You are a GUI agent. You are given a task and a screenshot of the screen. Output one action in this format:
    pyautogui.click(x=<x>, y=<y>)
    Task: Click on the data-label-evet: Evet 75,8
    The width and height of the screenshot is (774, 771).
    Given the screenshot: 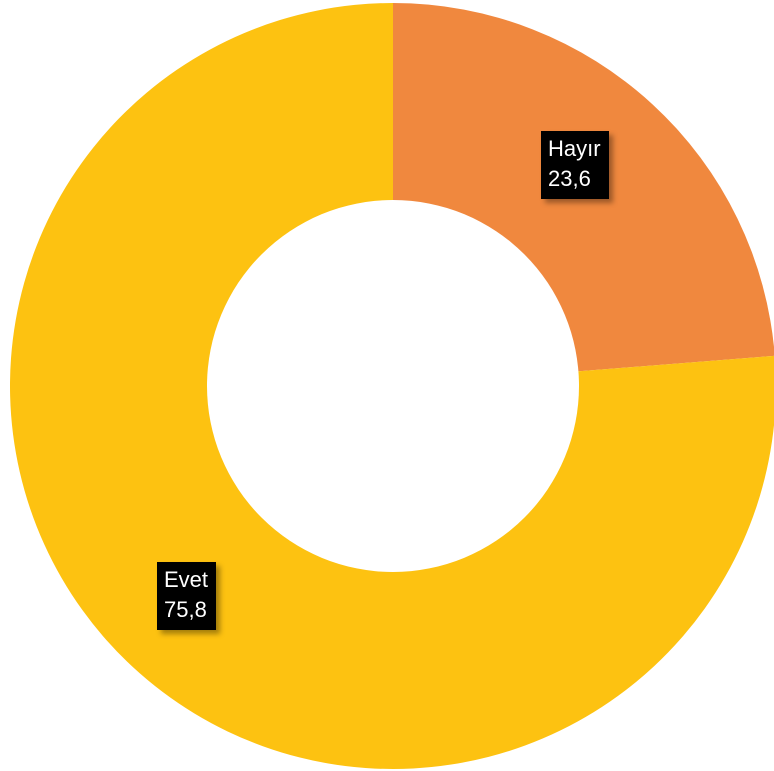 What is the action you would take?
    pyautogui.click(x=187, y=596)
    